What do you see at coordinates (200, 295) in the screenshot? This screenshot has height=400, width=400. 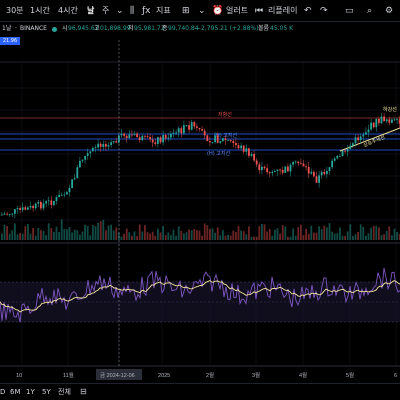 I see `rsi-pane` at bounding box center [200, 295].